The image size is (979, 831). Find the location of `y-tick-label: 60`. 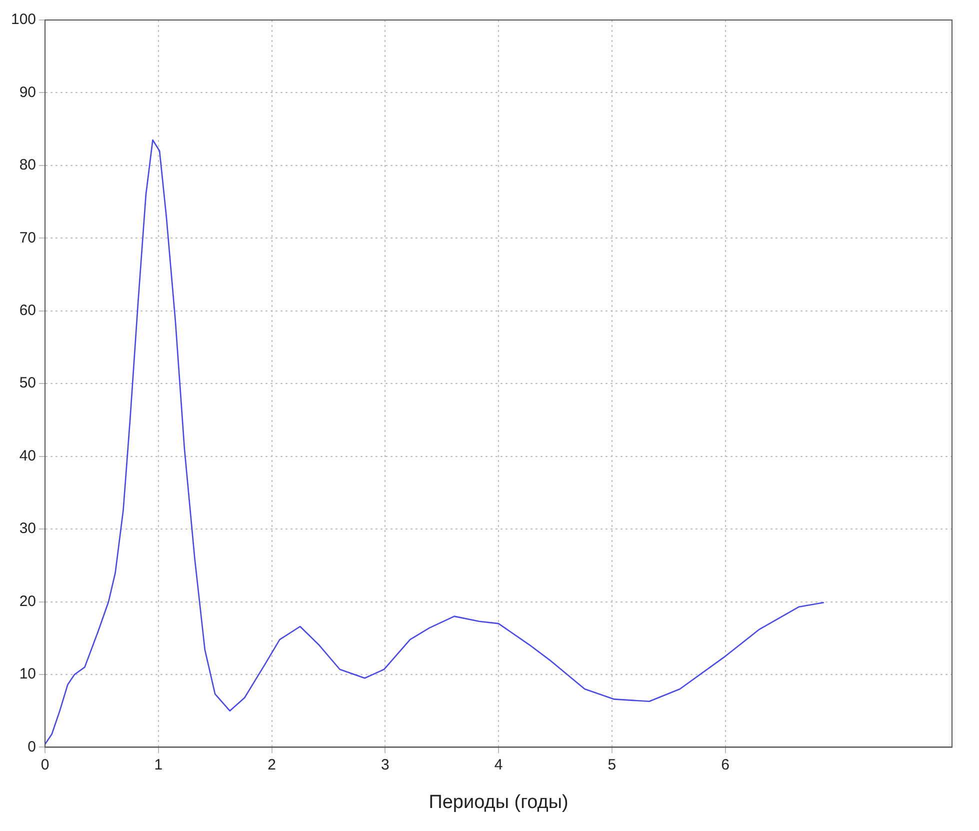

y-tick-label: 60 is located at coordinates (27, 311).